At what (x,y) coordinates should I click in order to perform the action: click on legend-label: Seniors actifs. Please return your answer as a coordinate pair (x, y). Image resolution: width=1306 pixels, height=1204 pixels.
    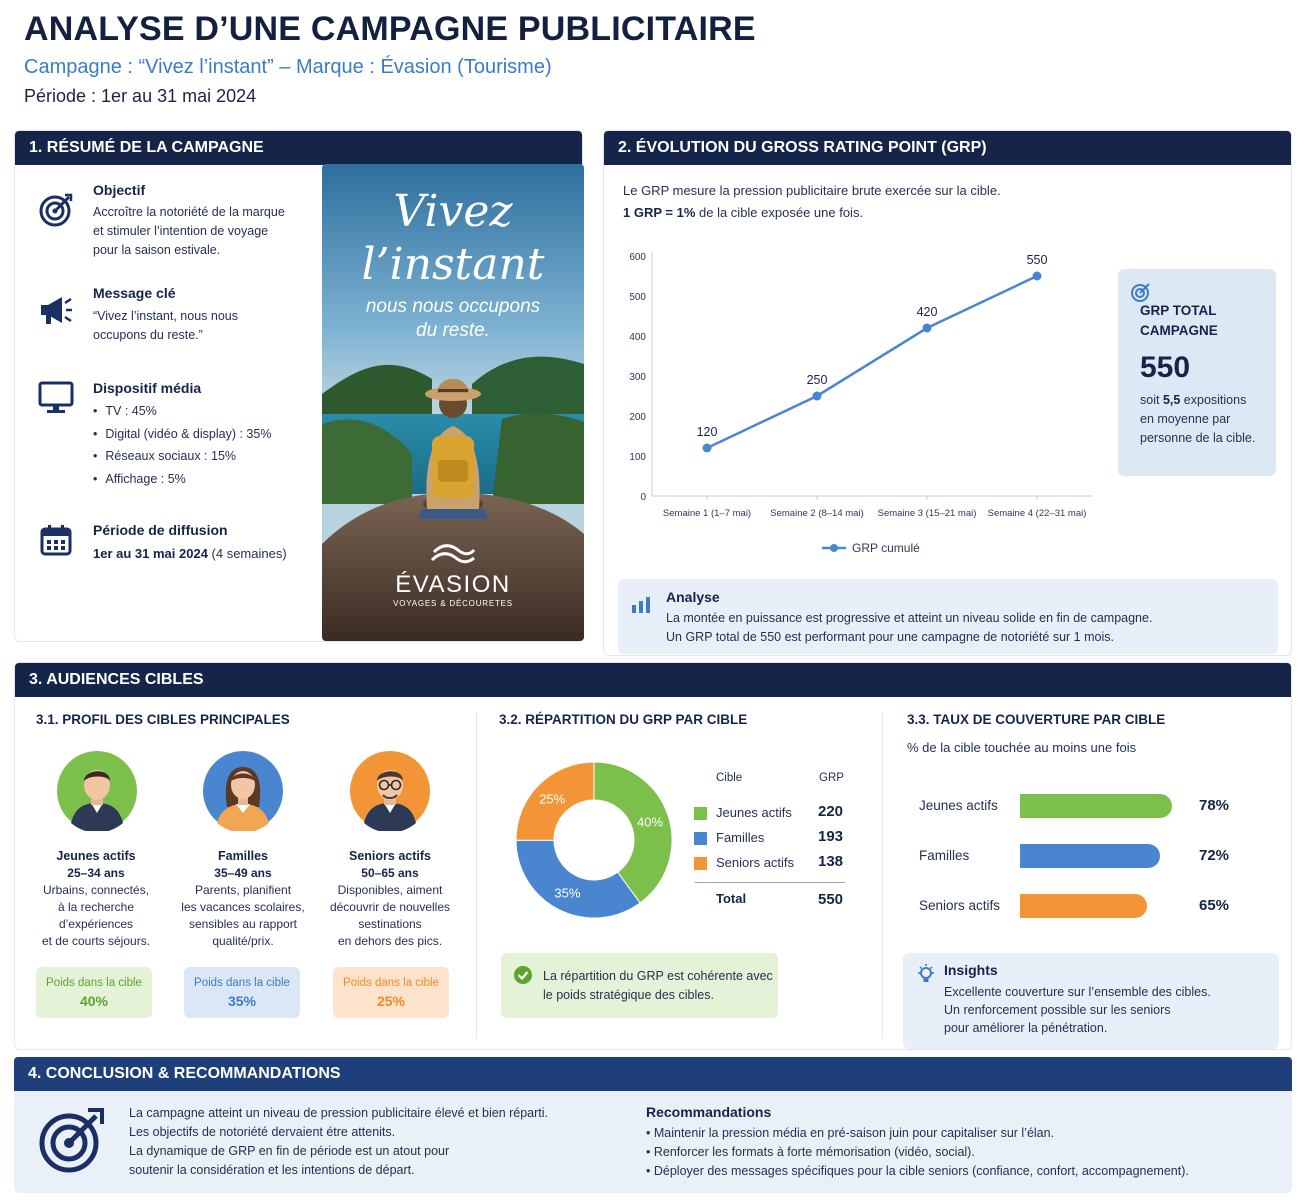
    Looking at the image, I should click on (755, 862).